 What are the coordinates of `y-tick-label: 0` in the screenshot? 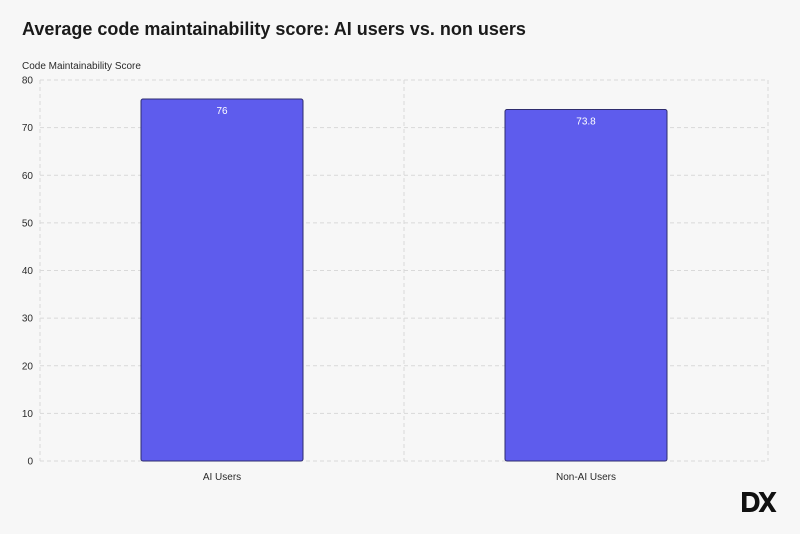 It's located at (30, 462).